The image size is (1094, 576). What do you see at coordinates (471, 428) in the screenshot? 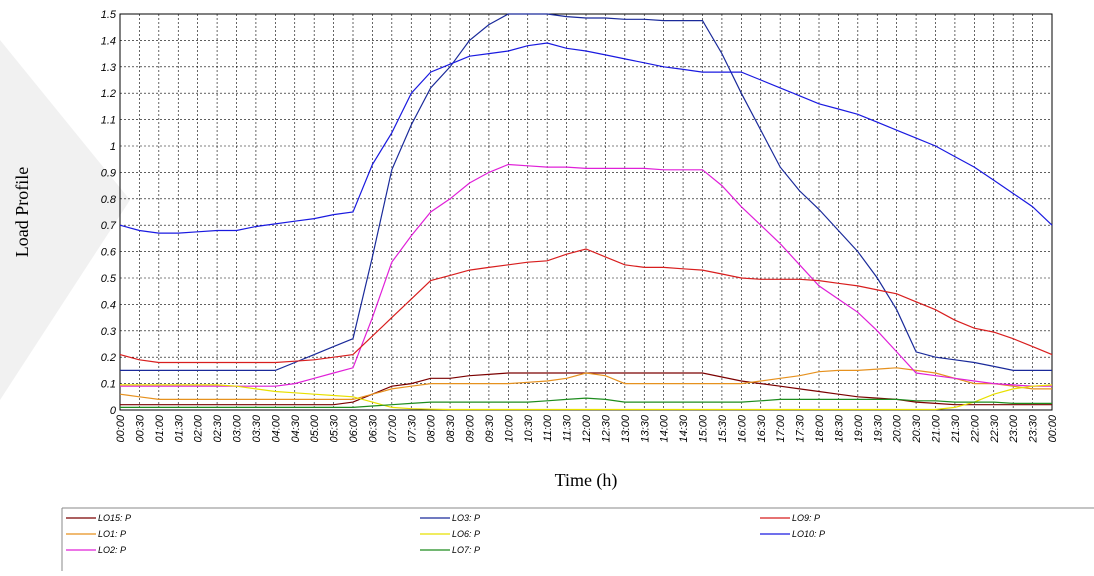
I see `x-tick-label: 09:00` at bounding box center [471, 428].